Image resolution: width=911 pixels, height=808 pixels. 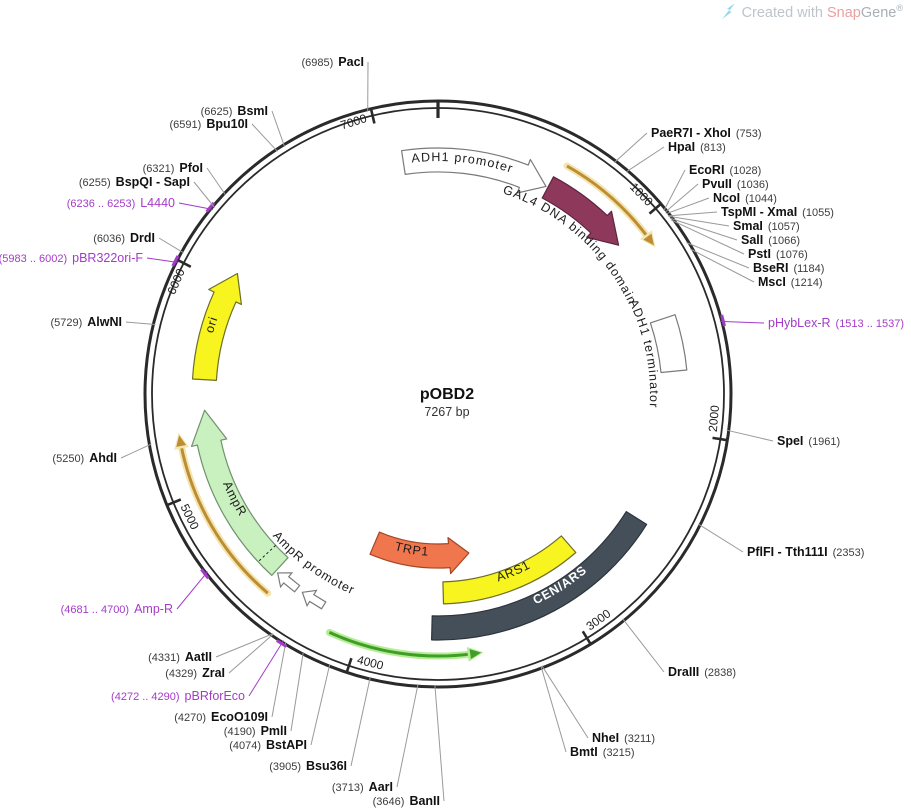 I want to click on leader-alwni, so click(x=140, y=323).